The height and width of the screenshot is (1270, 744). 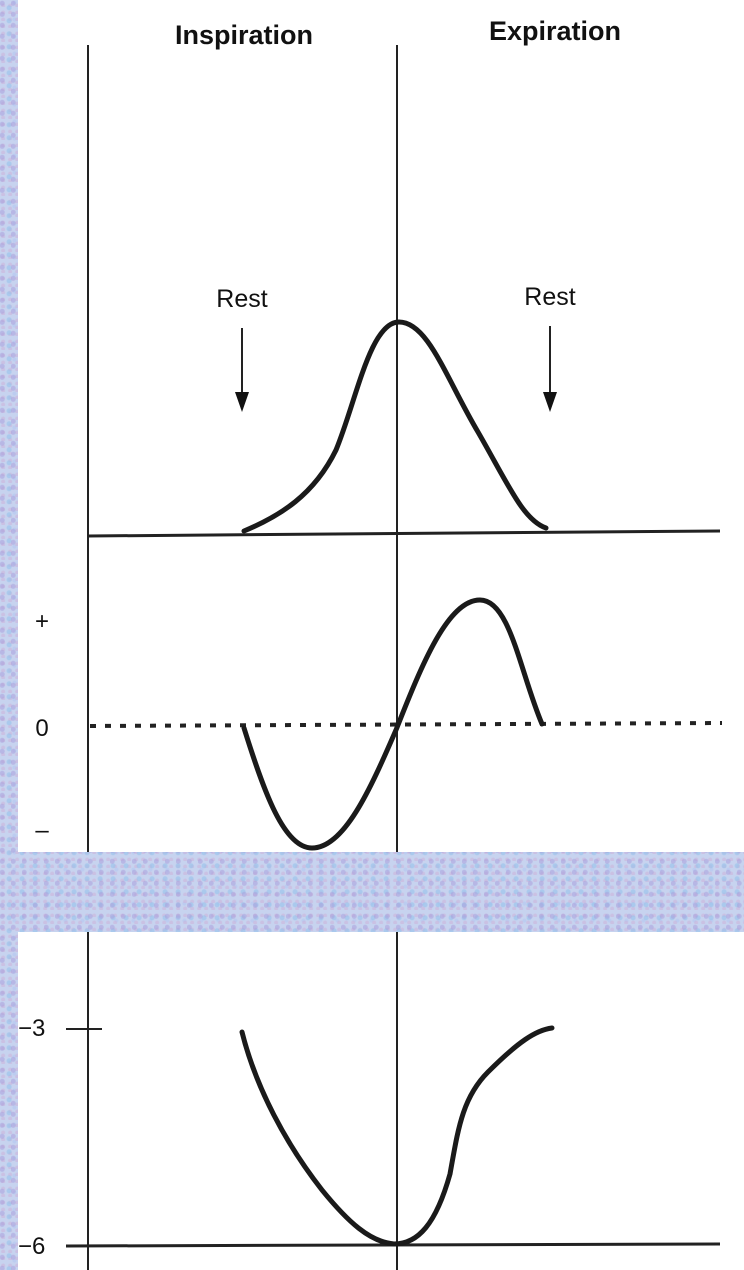 I want to click on header-expiration: Expiration, so click(x=555, y=31).